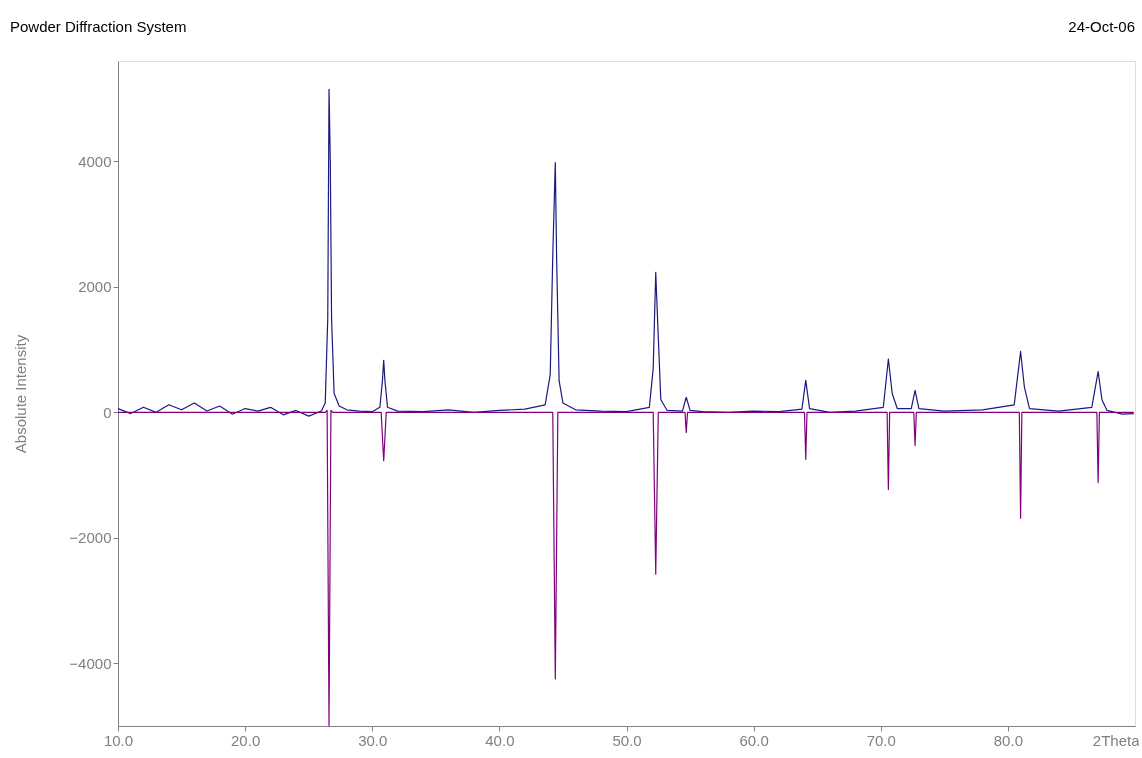 This screenshot has height=758, width=1142. What do you see at coordinates (95, 287) in the screenshot?
I see `y-tick-label: 2000` at bounding box center [95, 287].